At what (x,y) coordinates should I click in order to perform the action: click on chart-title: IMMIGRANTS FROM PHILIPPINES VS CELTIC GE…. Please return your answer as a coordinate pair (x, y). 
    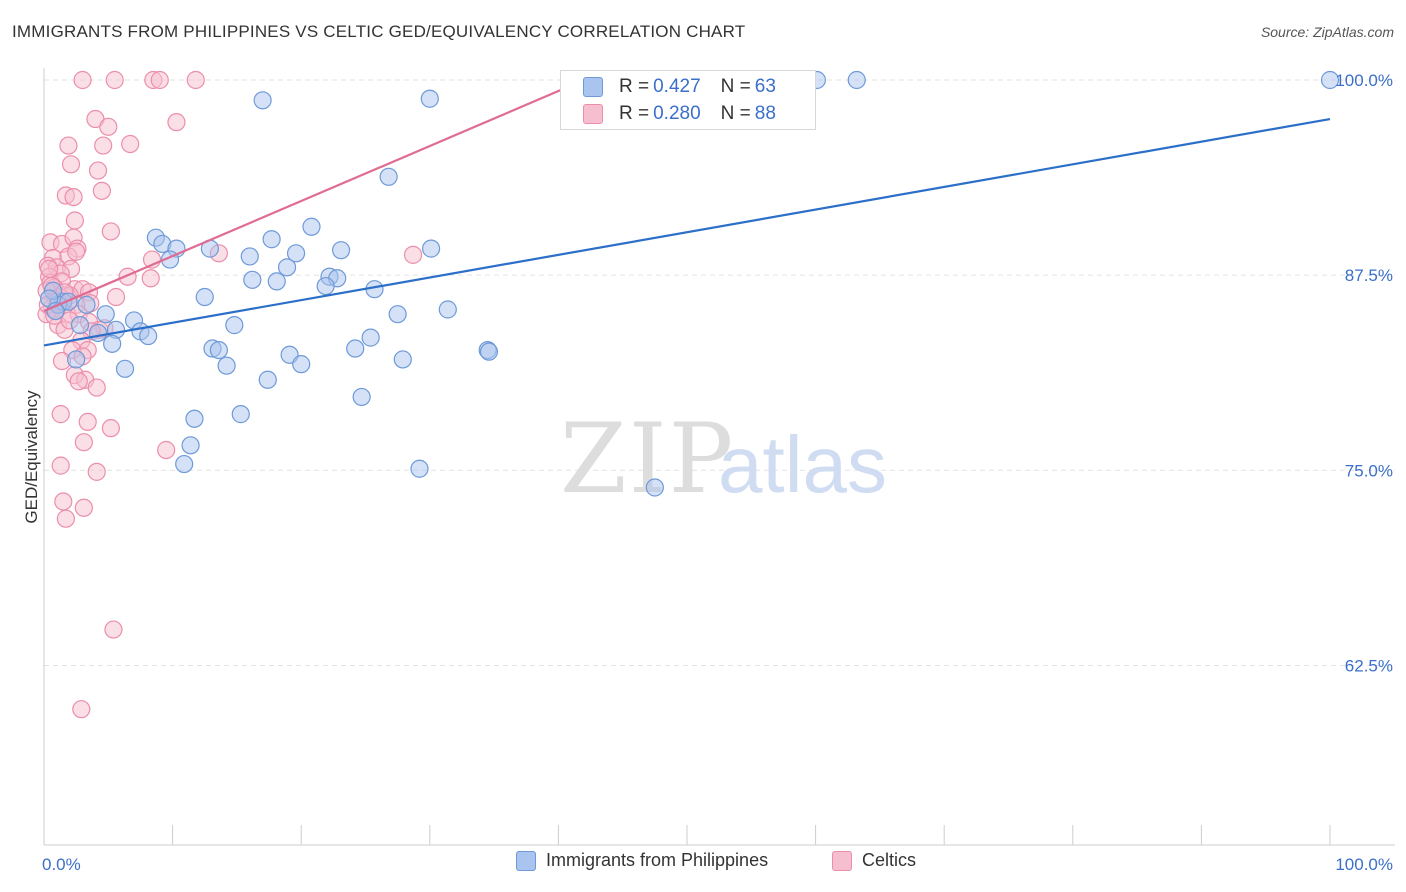
    Looking at the image, I should click on (379, 31).